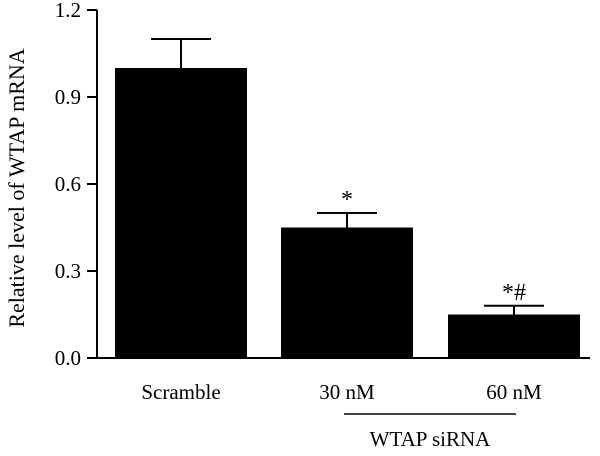 This screenshot has width=600, height=456. I want to click on group-label: WTAP siRNA, so click(430, 439).